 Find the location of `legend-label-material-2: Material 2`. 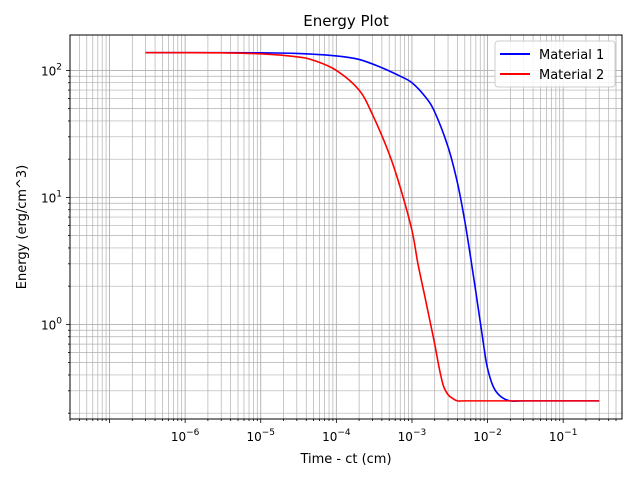

legend-label-material-2: Material 2 is located at coordinates (571, 75).